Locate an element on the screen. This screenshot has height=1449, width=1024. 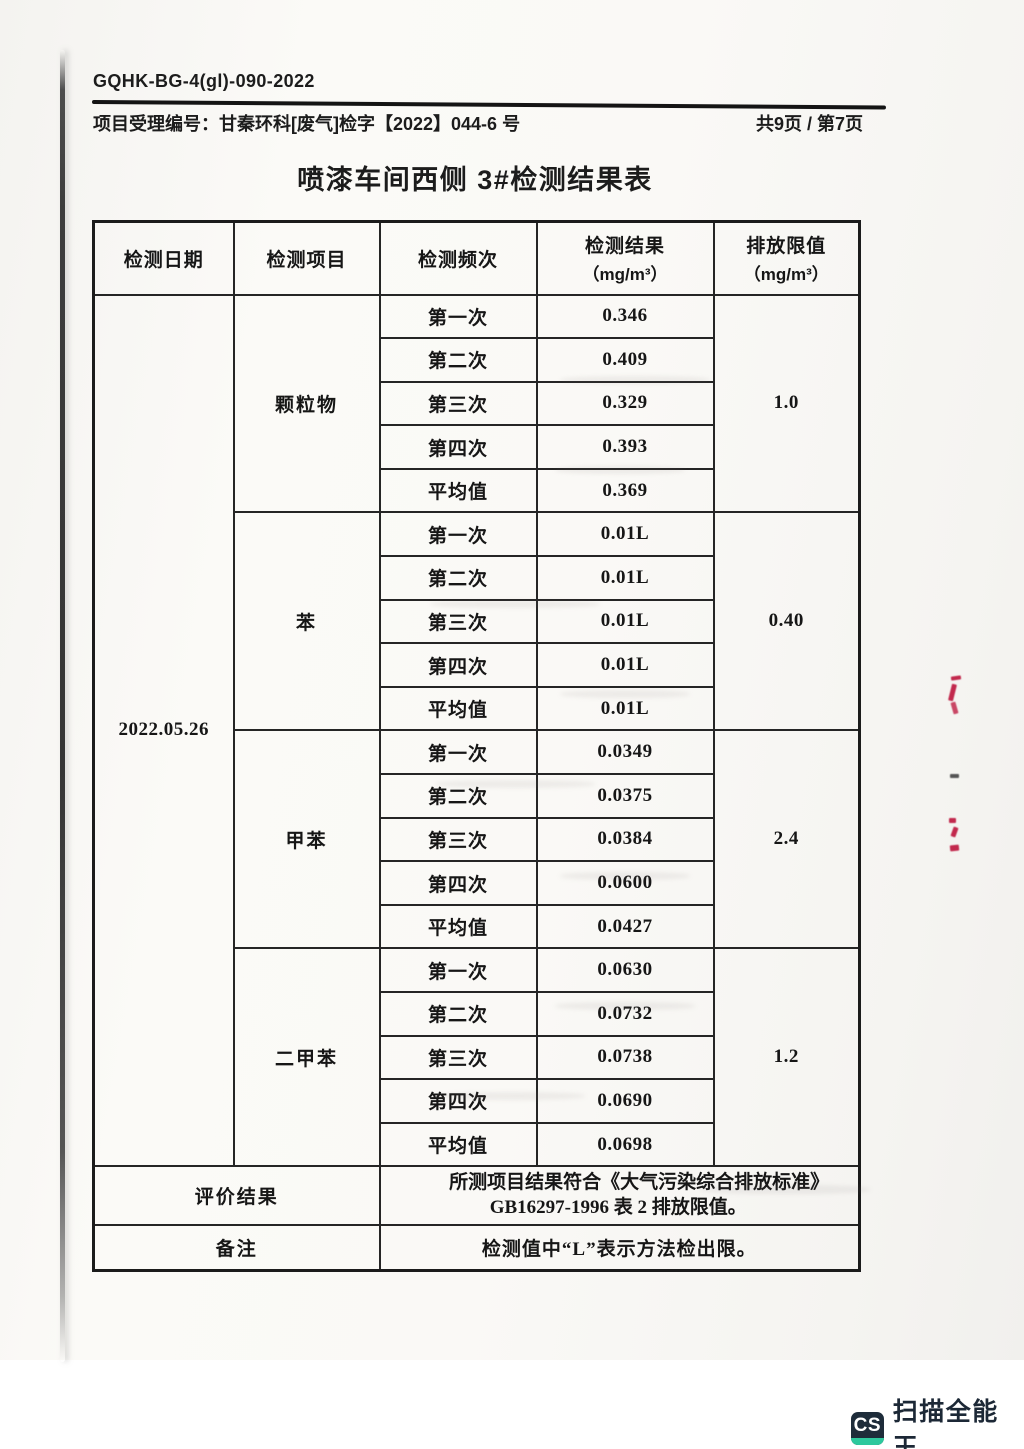
evaluation-line1: 所测项目结果符合《大气污染综合排放标准》 is located at coordinates (639, 1183).